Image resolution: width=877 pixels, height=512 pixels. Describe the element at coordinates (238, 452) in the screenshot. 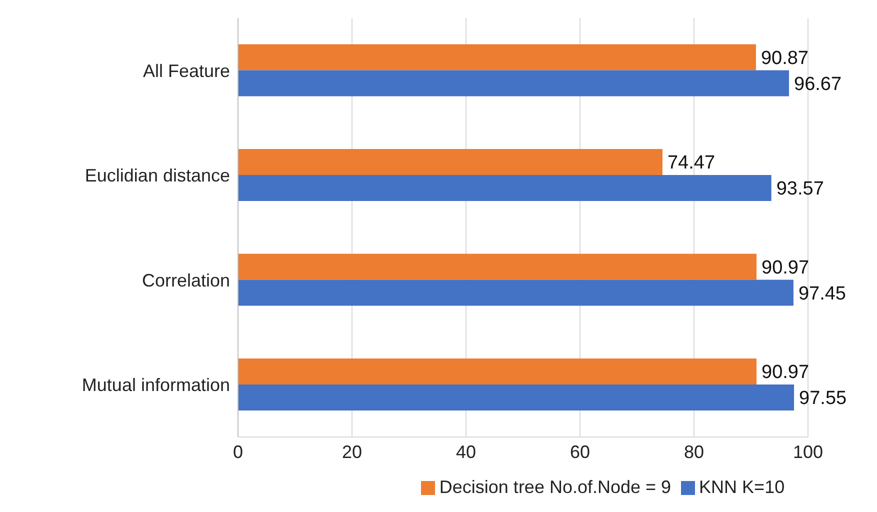

I see `x-tick-label: 0` at that location.